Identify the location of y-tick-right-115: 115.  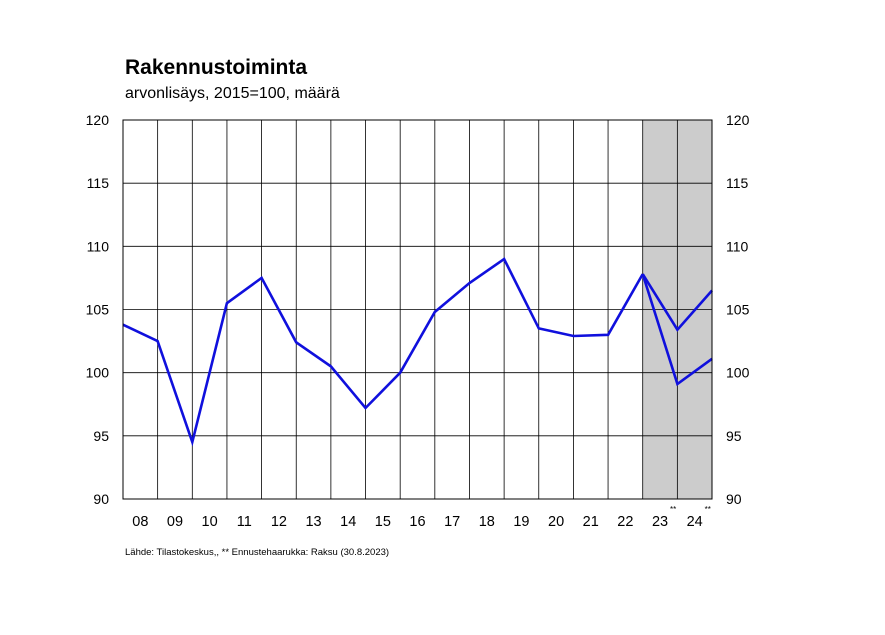
(737, 183).